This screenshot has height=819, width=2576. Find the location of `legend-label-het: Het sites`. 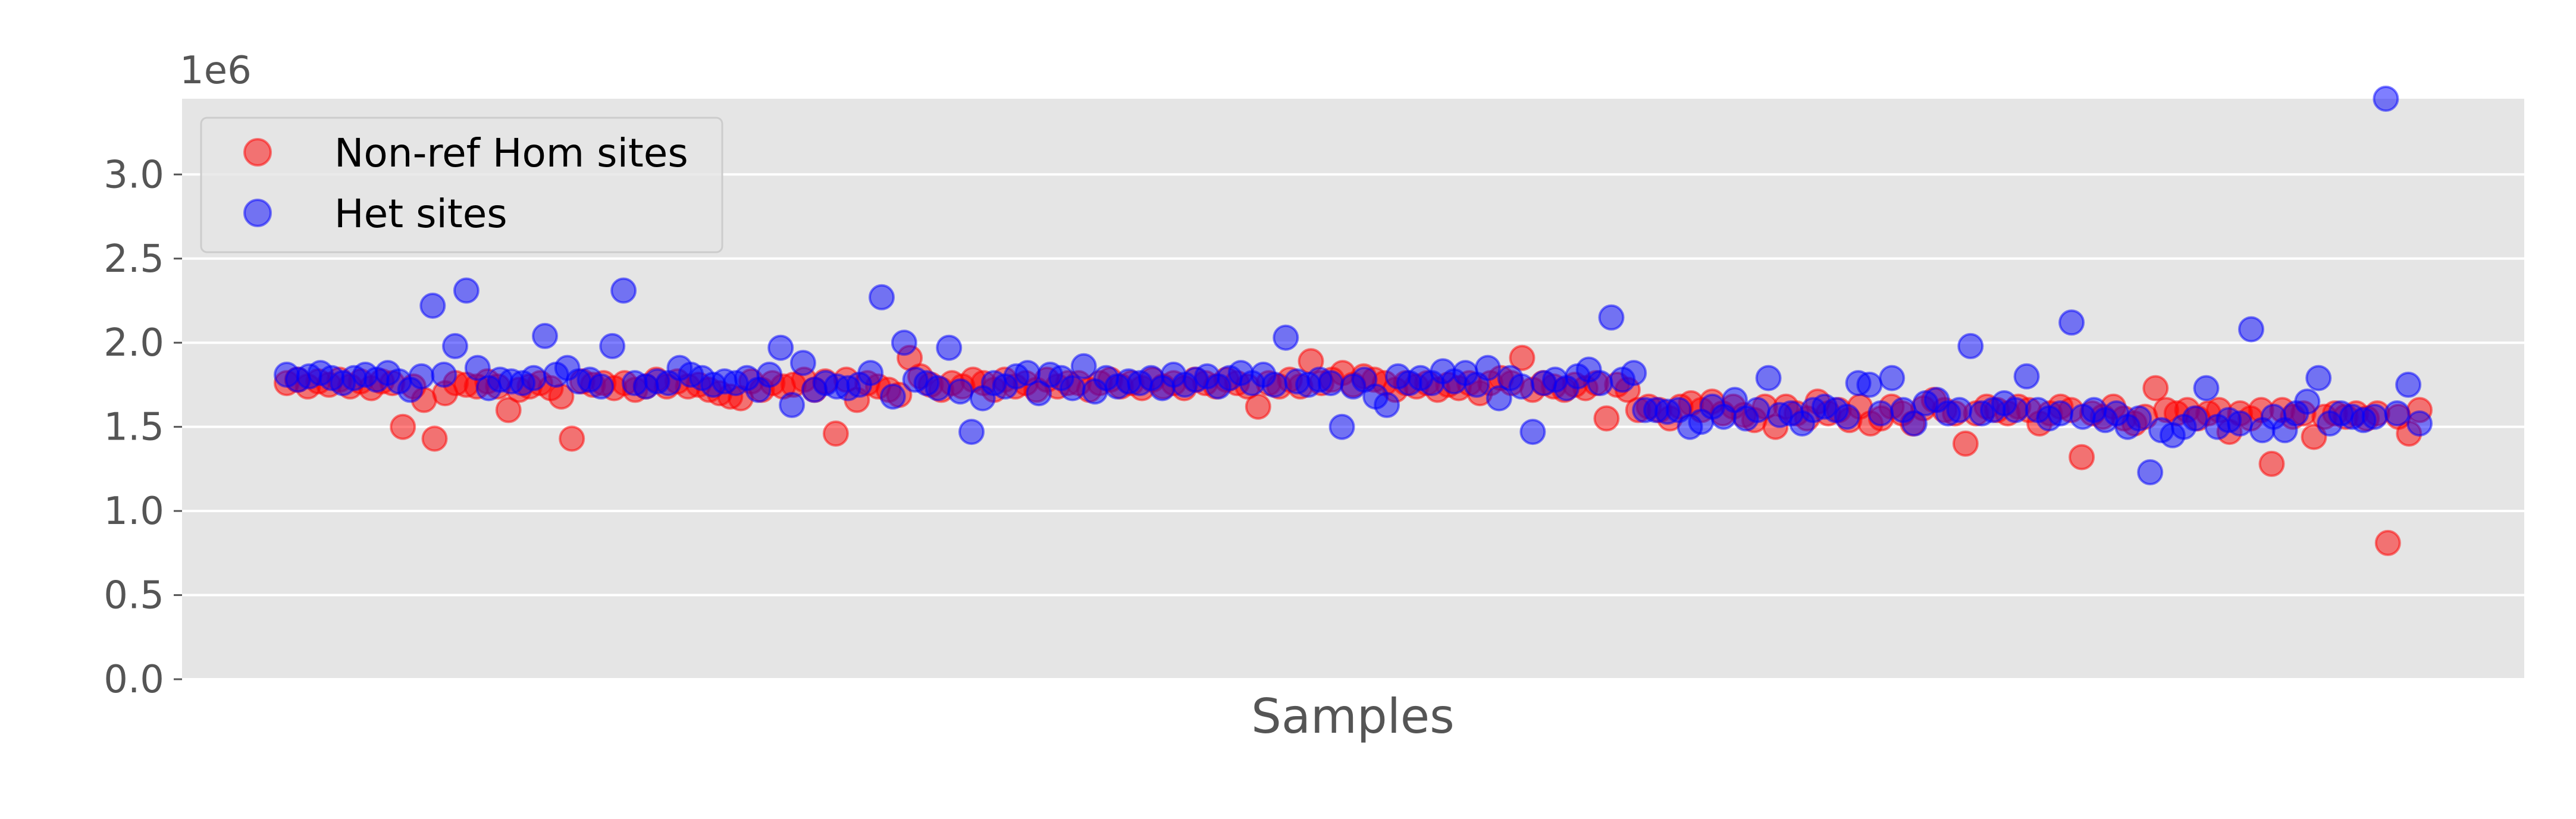

legend-label-het: Het sites is located at coordinates (420, 214).